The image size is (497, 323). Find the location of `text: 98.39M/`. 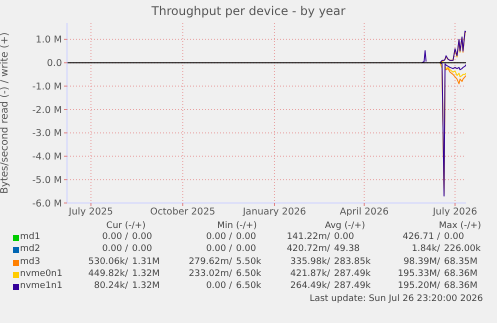

text: 98.39M/ is located at coordinates (421, 262).